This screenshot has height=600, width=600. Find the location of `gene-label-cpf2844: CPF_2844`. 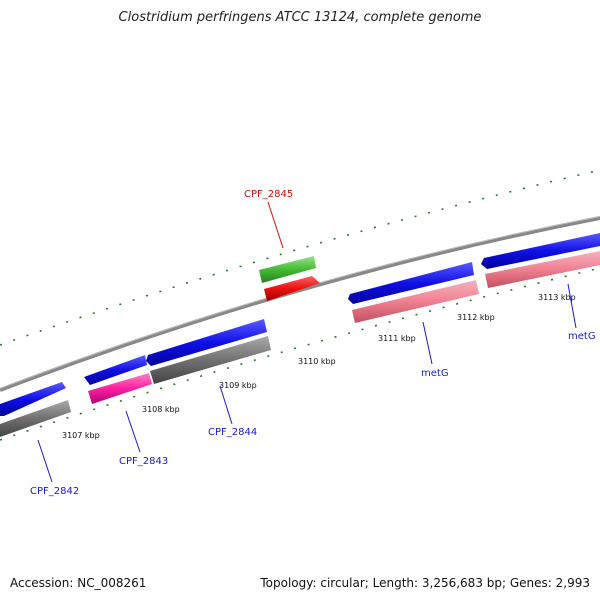

gene-label-cpf2844: CPF_2844 is located at coordinates (232, 432).